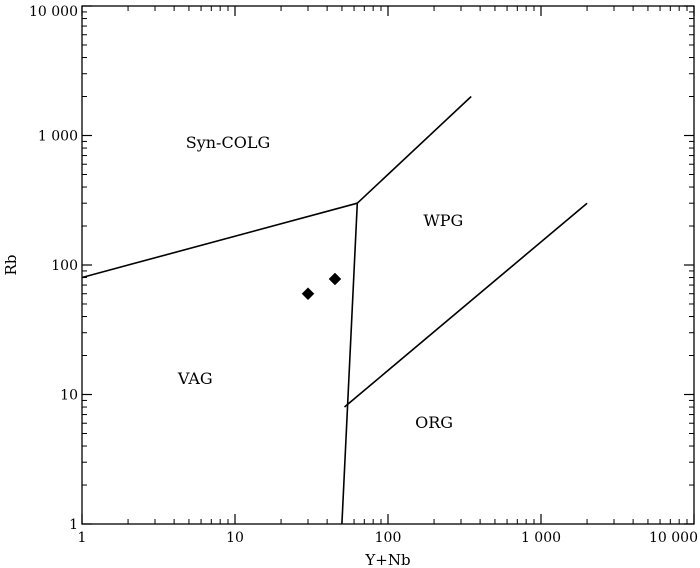 This screenshot has height=568, width=700. Describe the element at coordinates (434, 422) in the screenshot. I see `region-label: ORG` at that location.